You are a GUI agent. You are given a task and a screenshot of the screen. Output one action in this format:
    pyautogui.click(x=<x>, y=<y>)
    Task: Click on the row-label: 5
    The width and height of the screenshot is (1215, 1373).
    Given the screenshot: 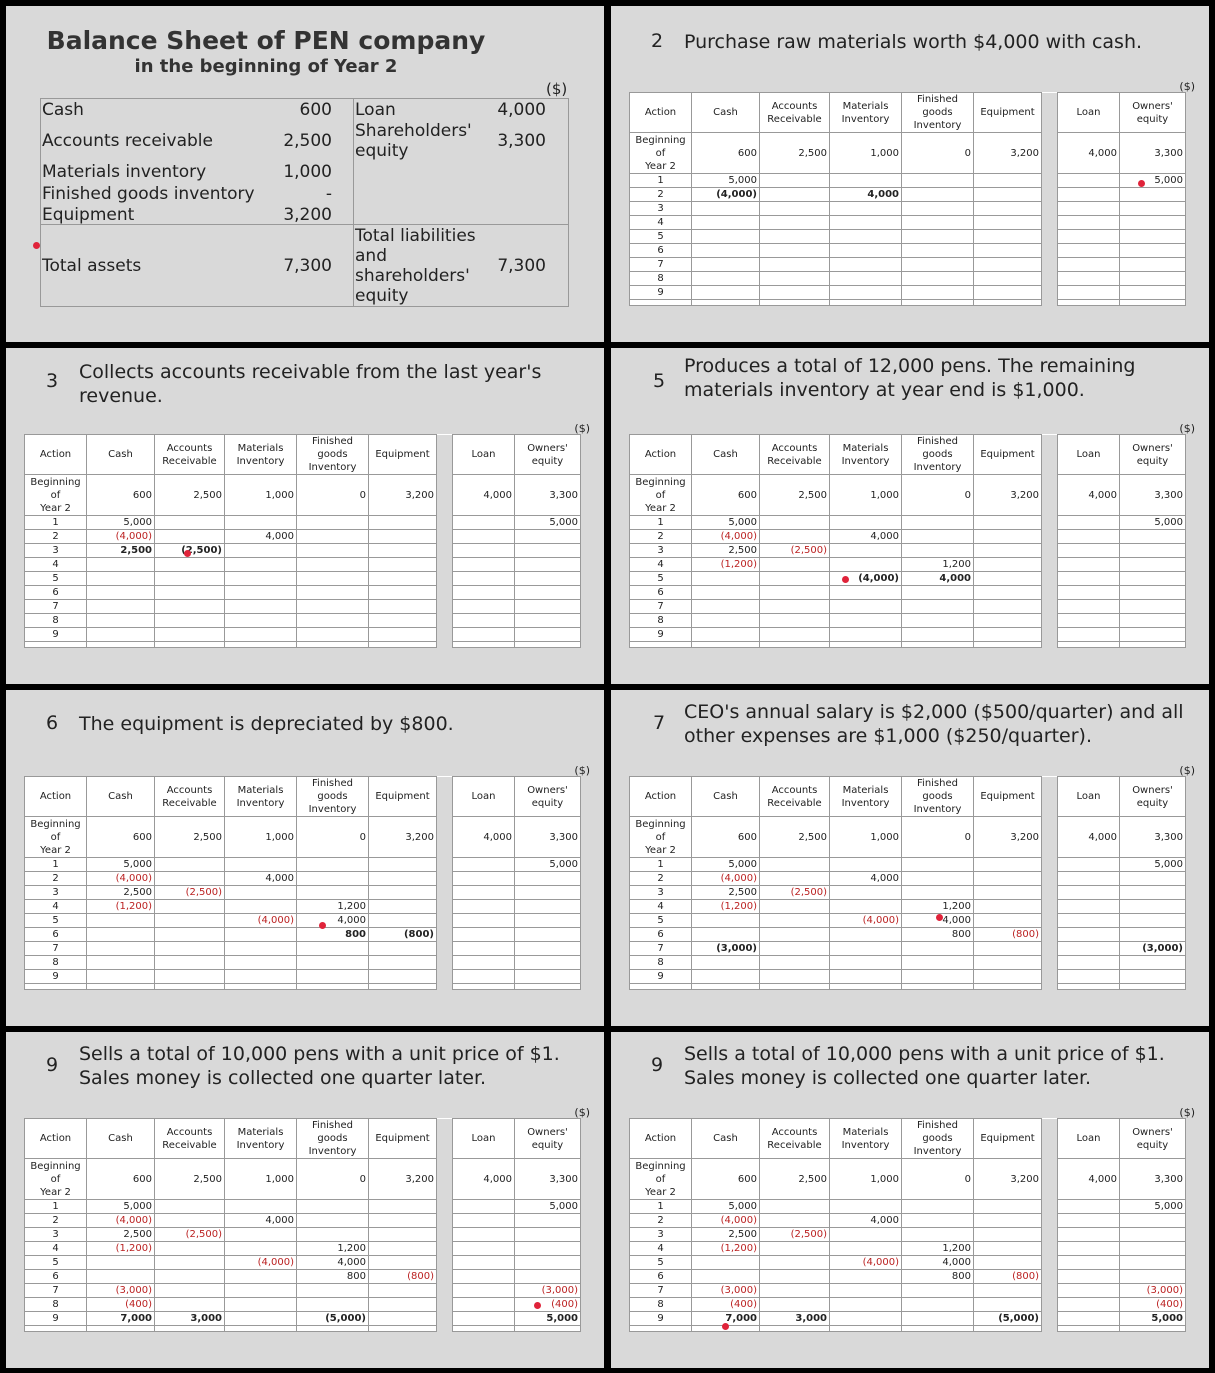 What is the action you would take?
    pyautogui.click(x=660, y=920)
    